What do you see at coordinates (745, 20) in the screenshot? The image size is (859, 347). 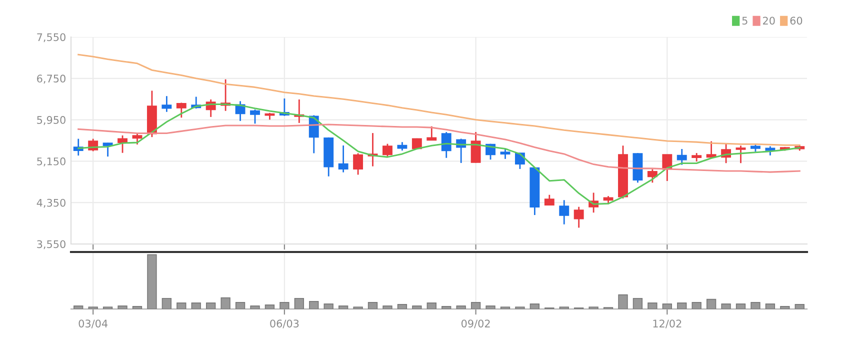 I see `legend-label: 5` at bounding box center [745, 20].